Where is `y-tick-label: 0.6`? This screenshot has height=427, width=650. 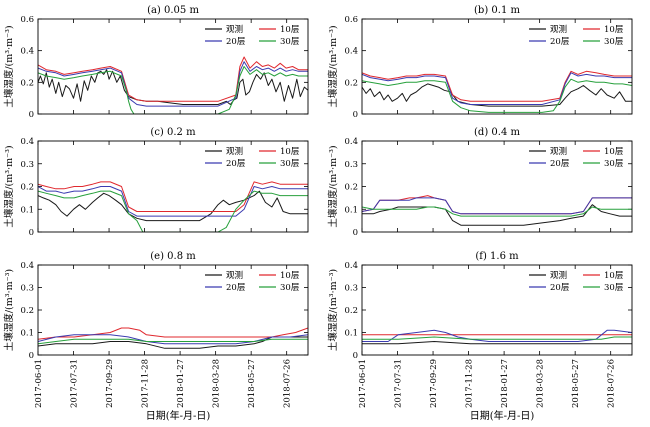
y-tick-label: 0.6 is located at coordinates (27, 20).